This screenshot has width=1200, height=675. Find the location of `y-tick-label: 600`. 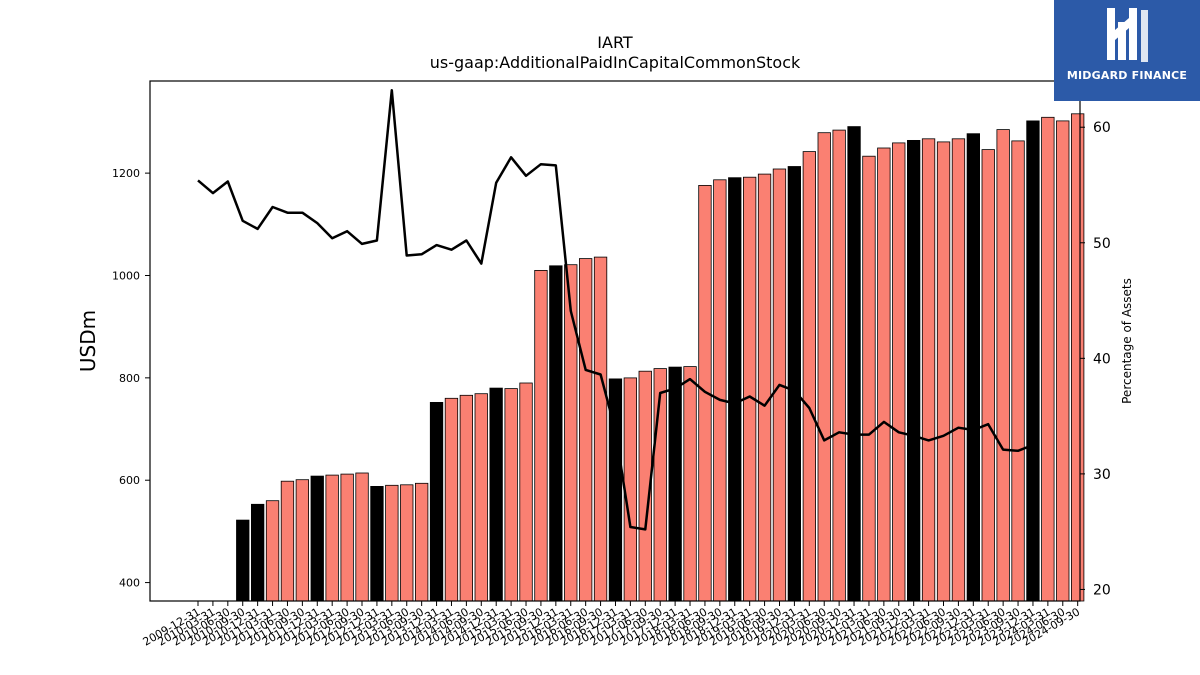

y-tick-label: 600 is located at coordinates (129, 480).